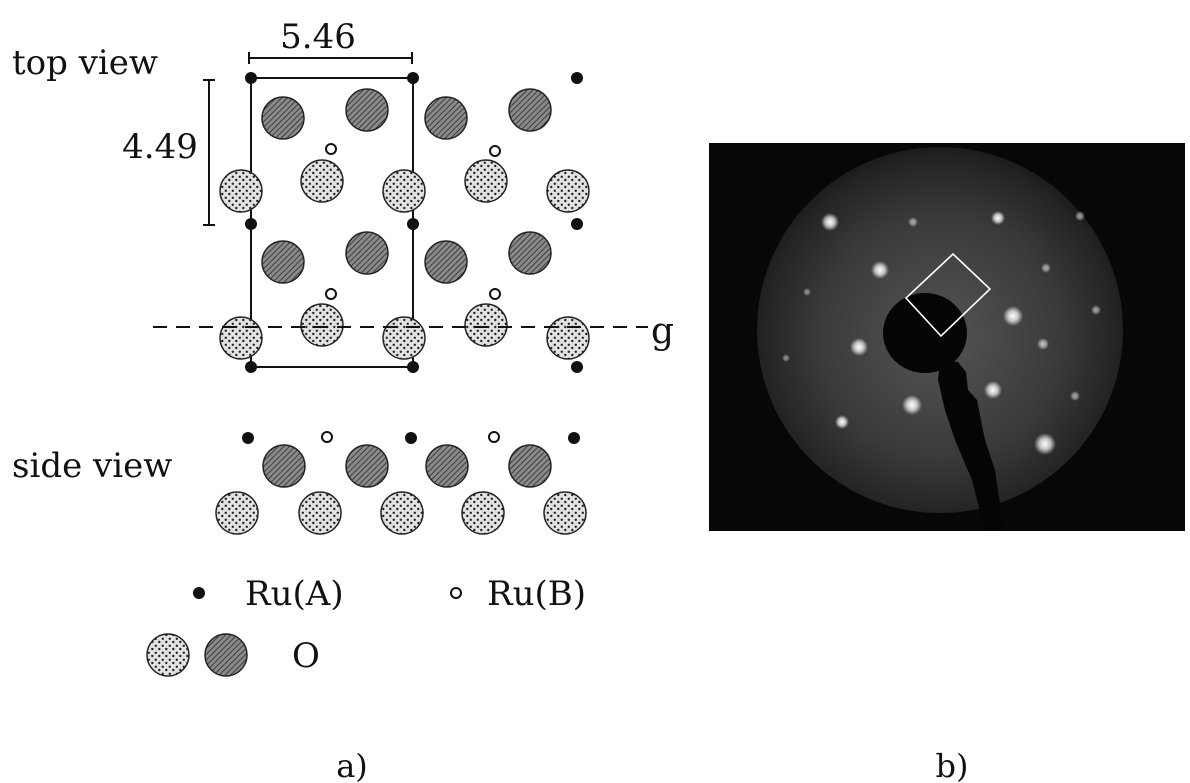 The height and width of the screenshot is (783, 1190). Describe the element at coordinates (294, 594) in the screenshot. I see `legend-ru-a-label: Ru(A)` at that location.